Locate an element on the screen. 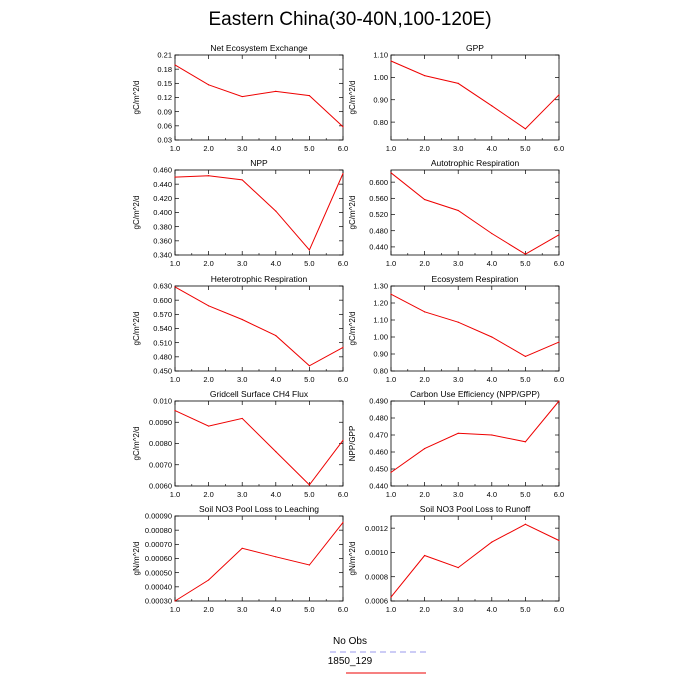 Image resolution: width=700 pixels, height=700 pixels. panel-title: Ecosystem Respiration is located at coordinates (475, 279).